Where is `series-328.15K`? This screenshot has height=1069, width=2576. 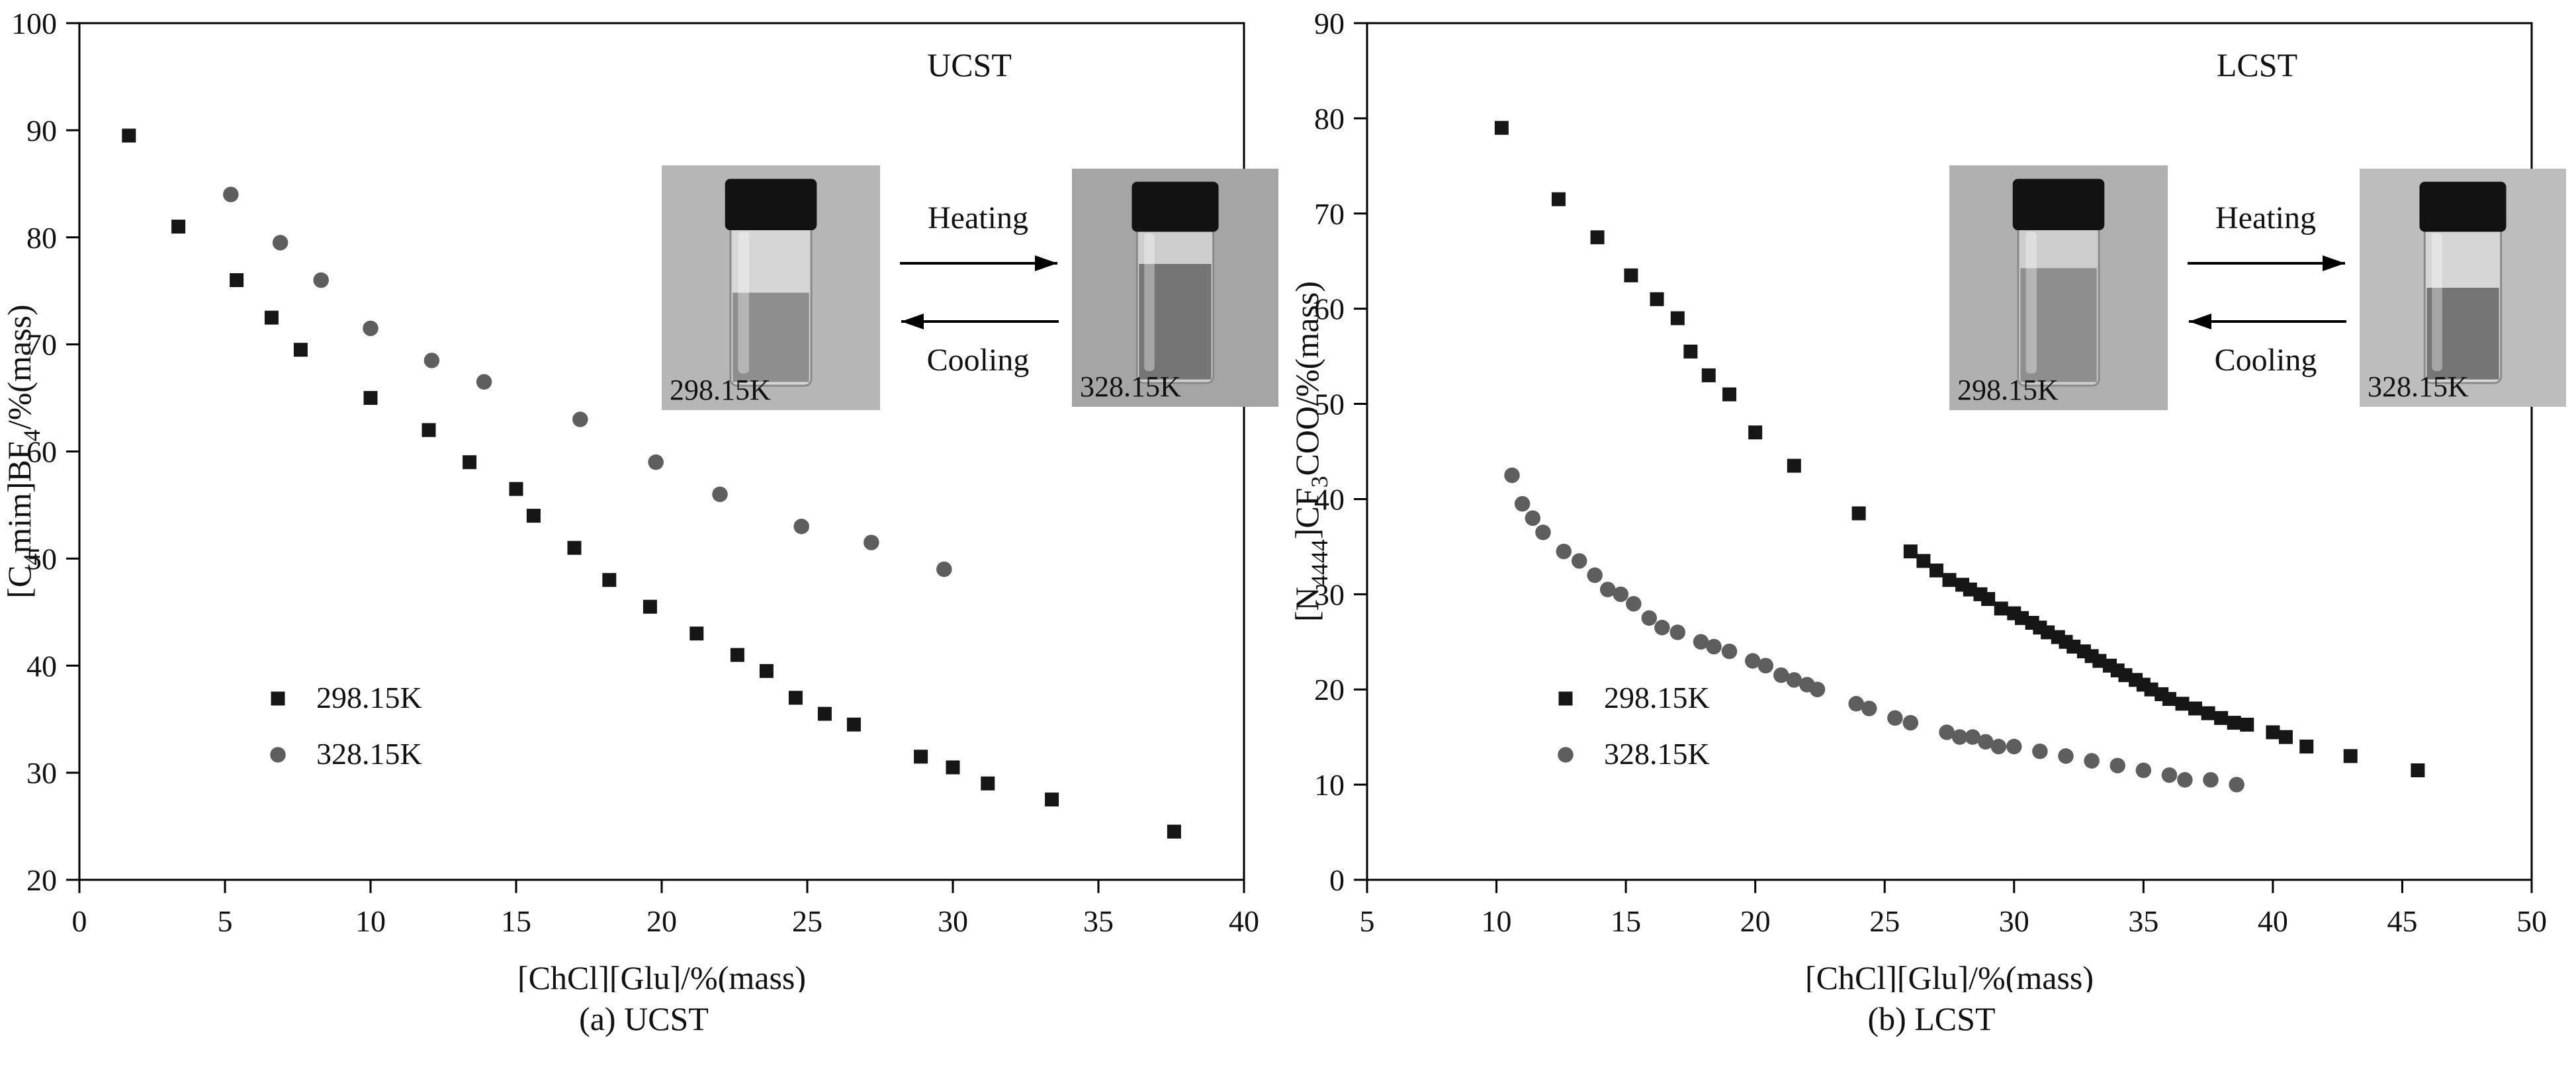
series-328.15K is located at coordinates (1874, 629).